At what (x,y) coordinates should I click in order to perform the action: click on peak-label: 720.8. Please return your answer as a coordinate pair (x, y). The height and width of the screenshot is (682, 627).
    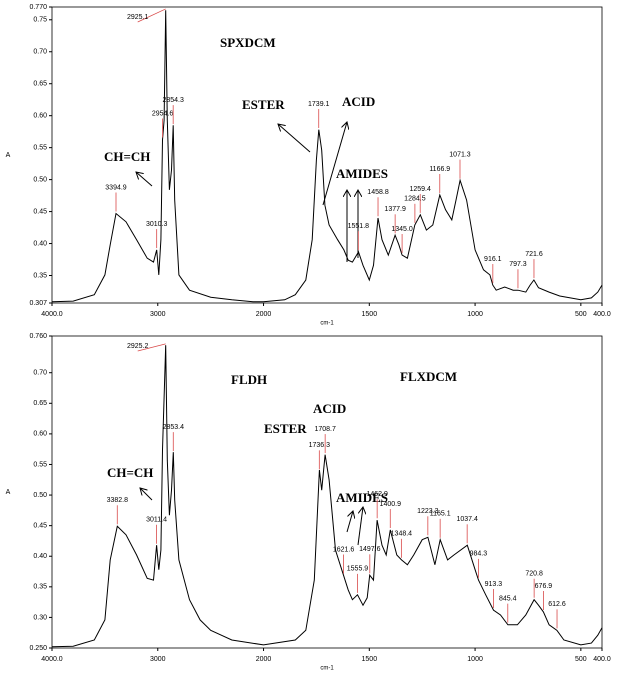
    Looking at the image, I should click on (534, 574).